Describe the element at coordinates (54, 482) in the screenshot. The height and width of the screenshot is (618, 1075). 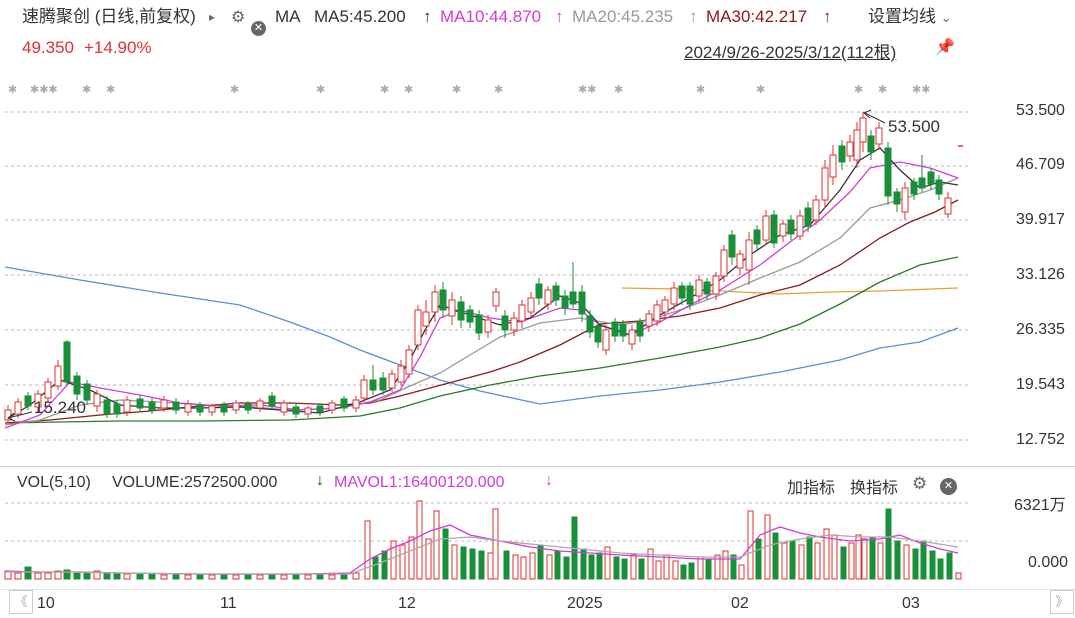
I see `vol-title: VOL(5,10)` at that location.